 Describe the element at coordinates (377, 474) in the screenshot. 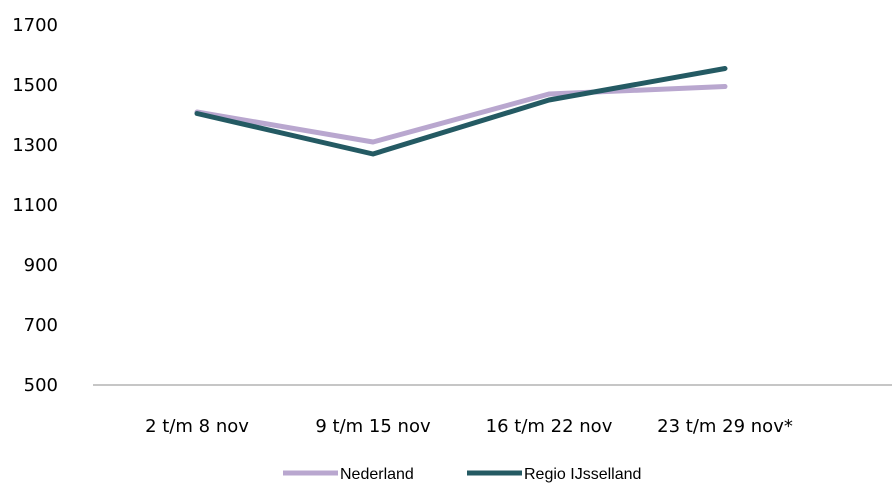

I see `legend-label: Nederland` at that location.